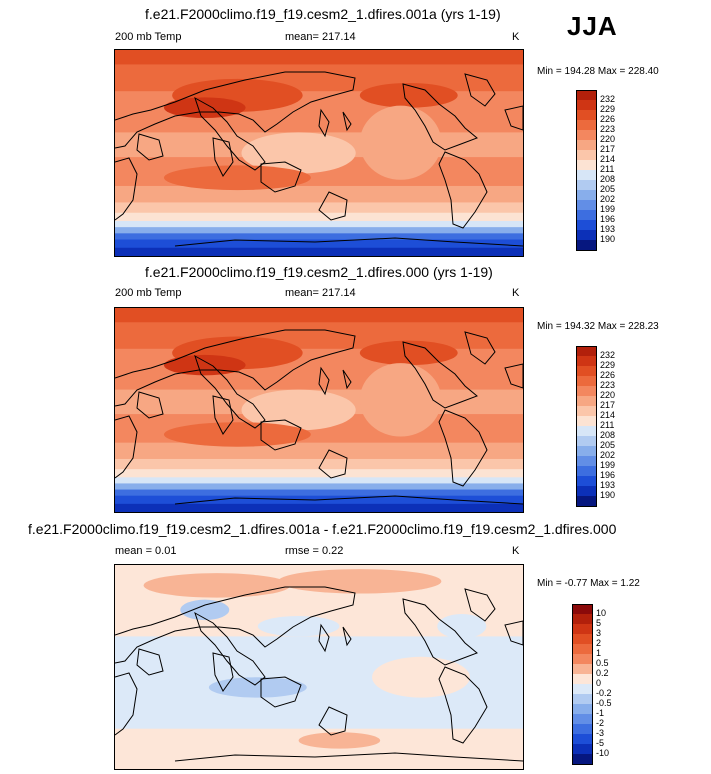 This screenshot has width=711, height=774. I want to click on colorbar-tick-label: 10, so click(601, 613).